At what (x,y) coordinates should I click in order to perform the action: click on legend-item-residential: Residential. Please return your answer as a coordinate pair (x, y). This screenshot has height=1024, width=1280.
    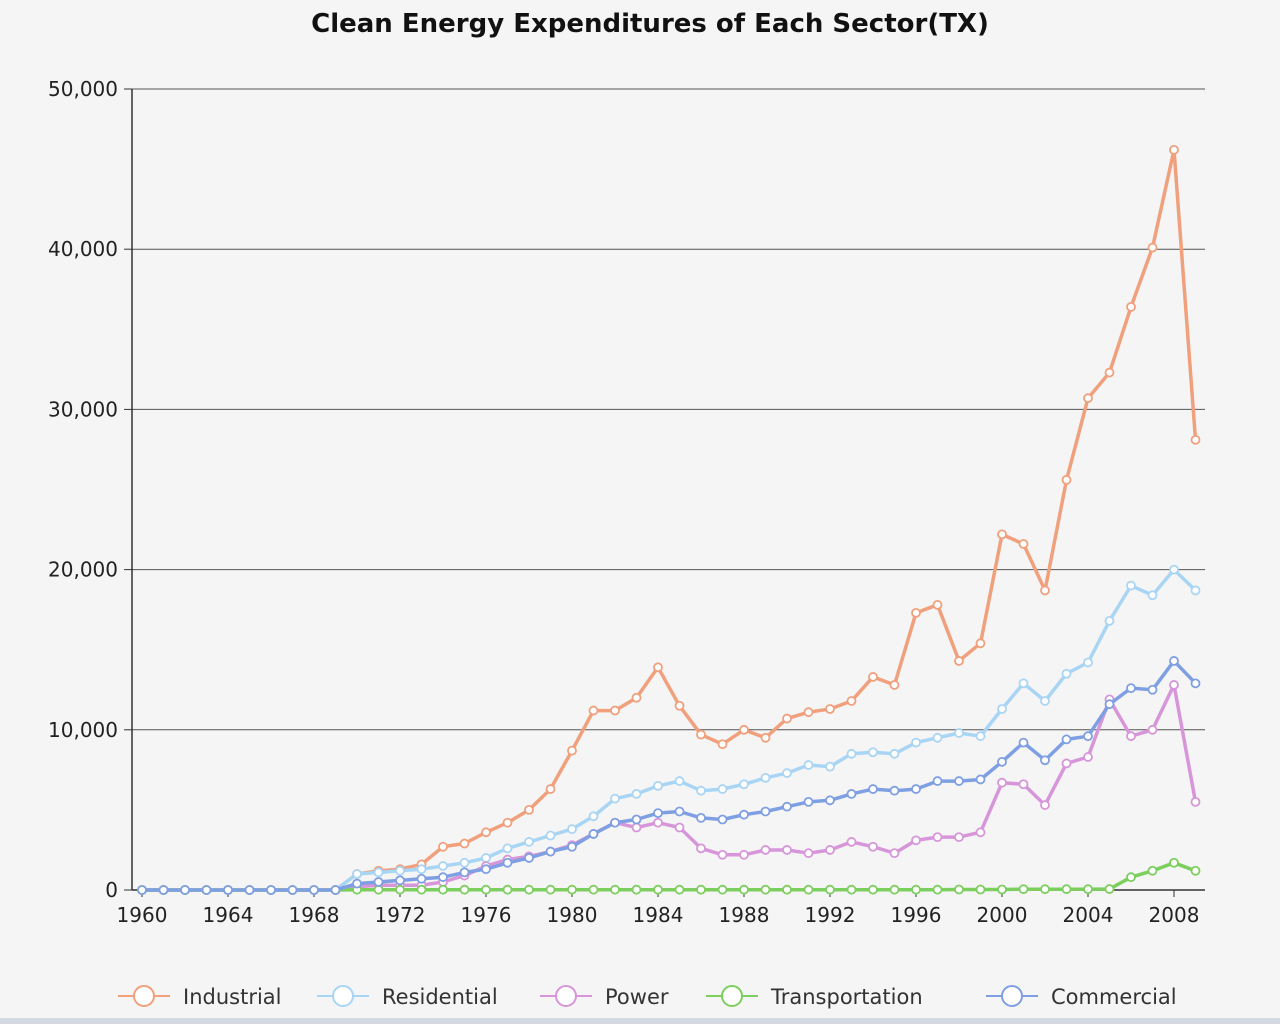
    Looking at the image, I should click on (407, 997).